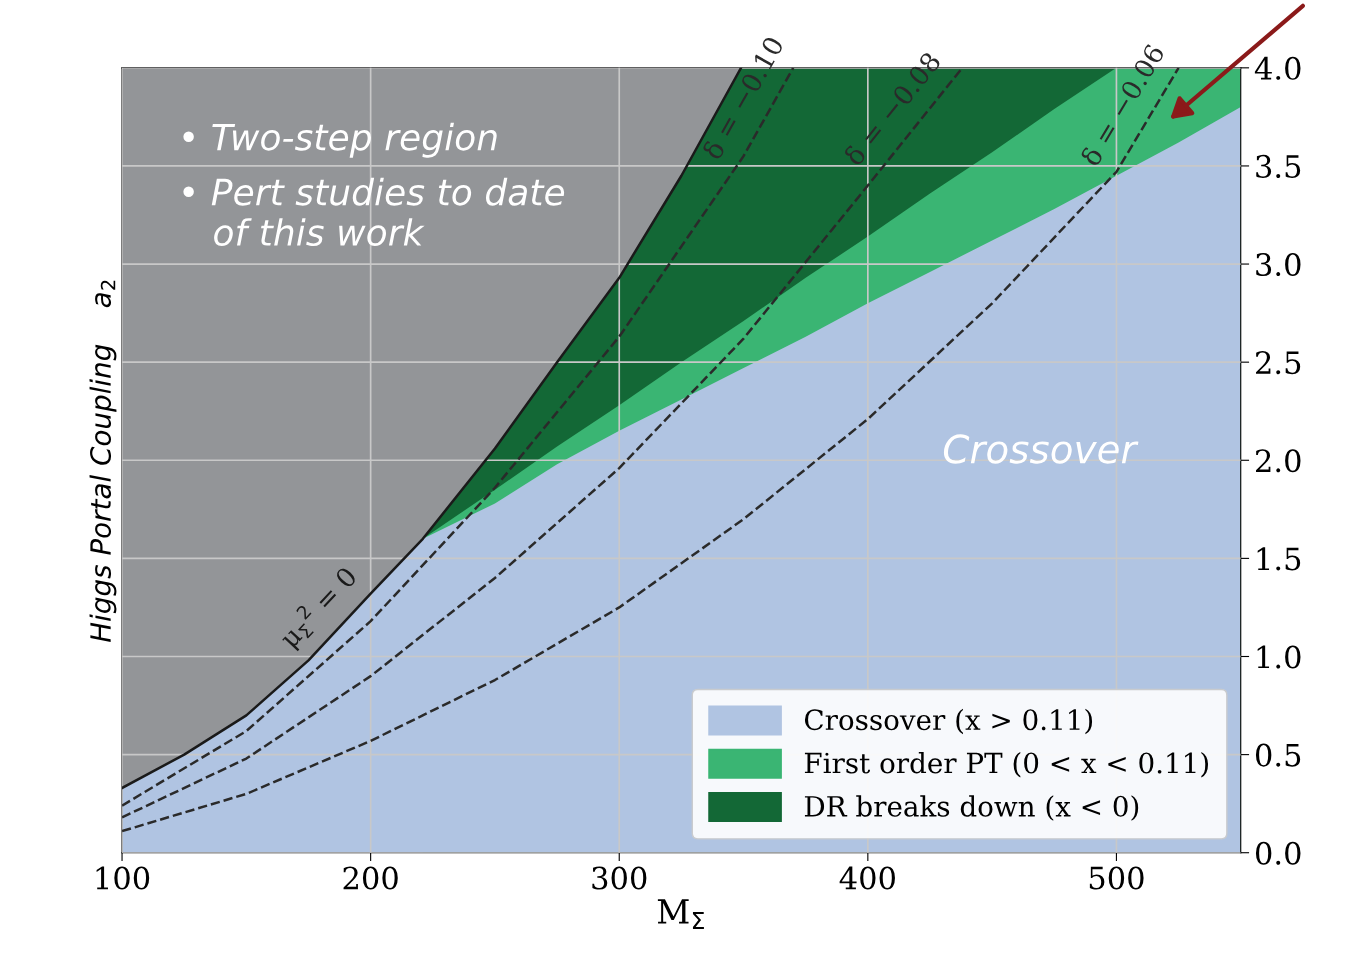 The image size is (1356, 969). What do you see at coordinates (374, 212) in the screenshot?
I see `annotation: • Pert studies to date of this work` at bounding box center [374, 212].